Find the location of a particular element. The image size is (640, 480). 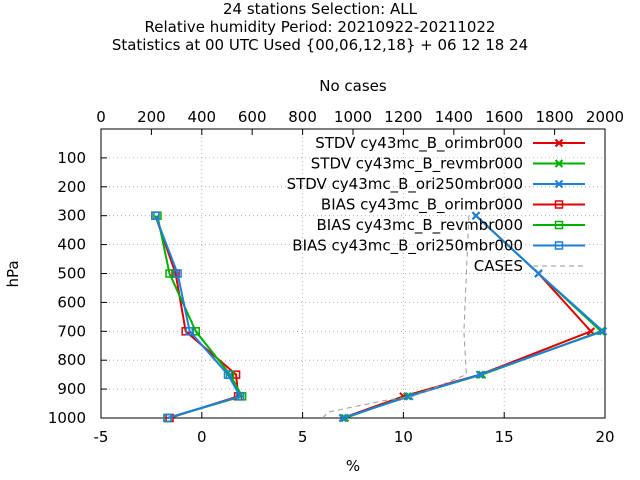

legend-item: STDV cy43mc_B_ori250mbr000 is located at coordinates (436, 184).